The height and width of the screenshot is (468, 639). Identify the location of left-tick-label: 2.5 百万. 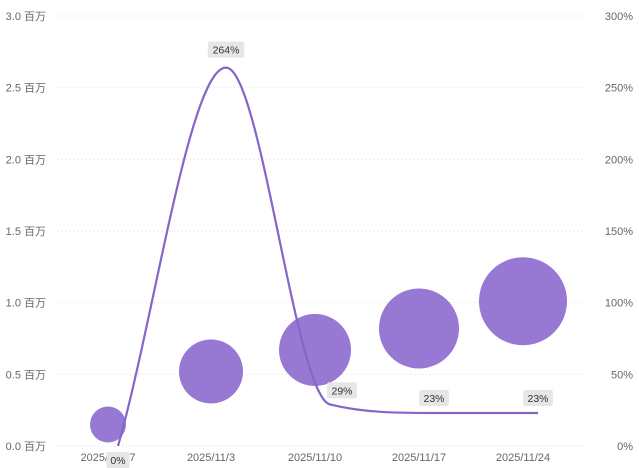
(26, 89).